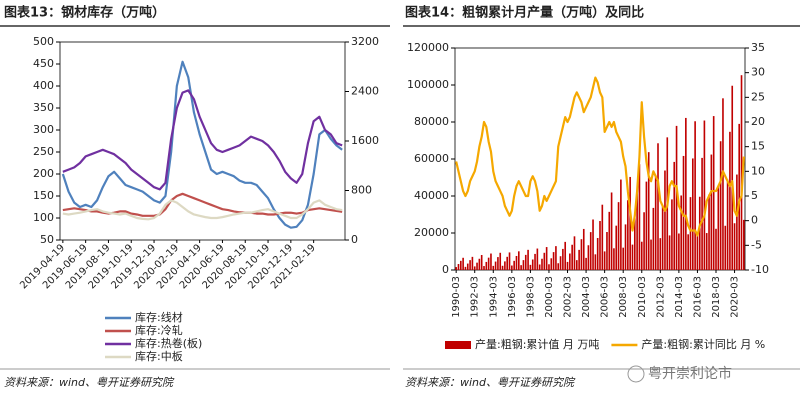 This screenshot has width=800, height=407. Describe the element at coordinates (43, 41) in the screenshot. I see `y-tick-label: 500` at that location.